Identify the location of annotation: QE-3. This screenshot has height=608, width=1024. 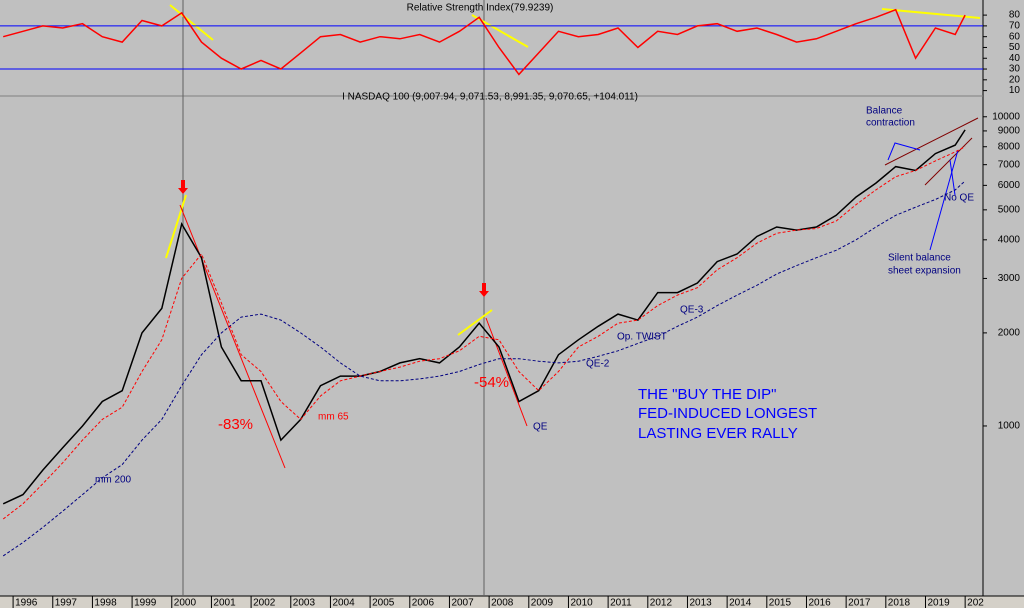
(692, 310).